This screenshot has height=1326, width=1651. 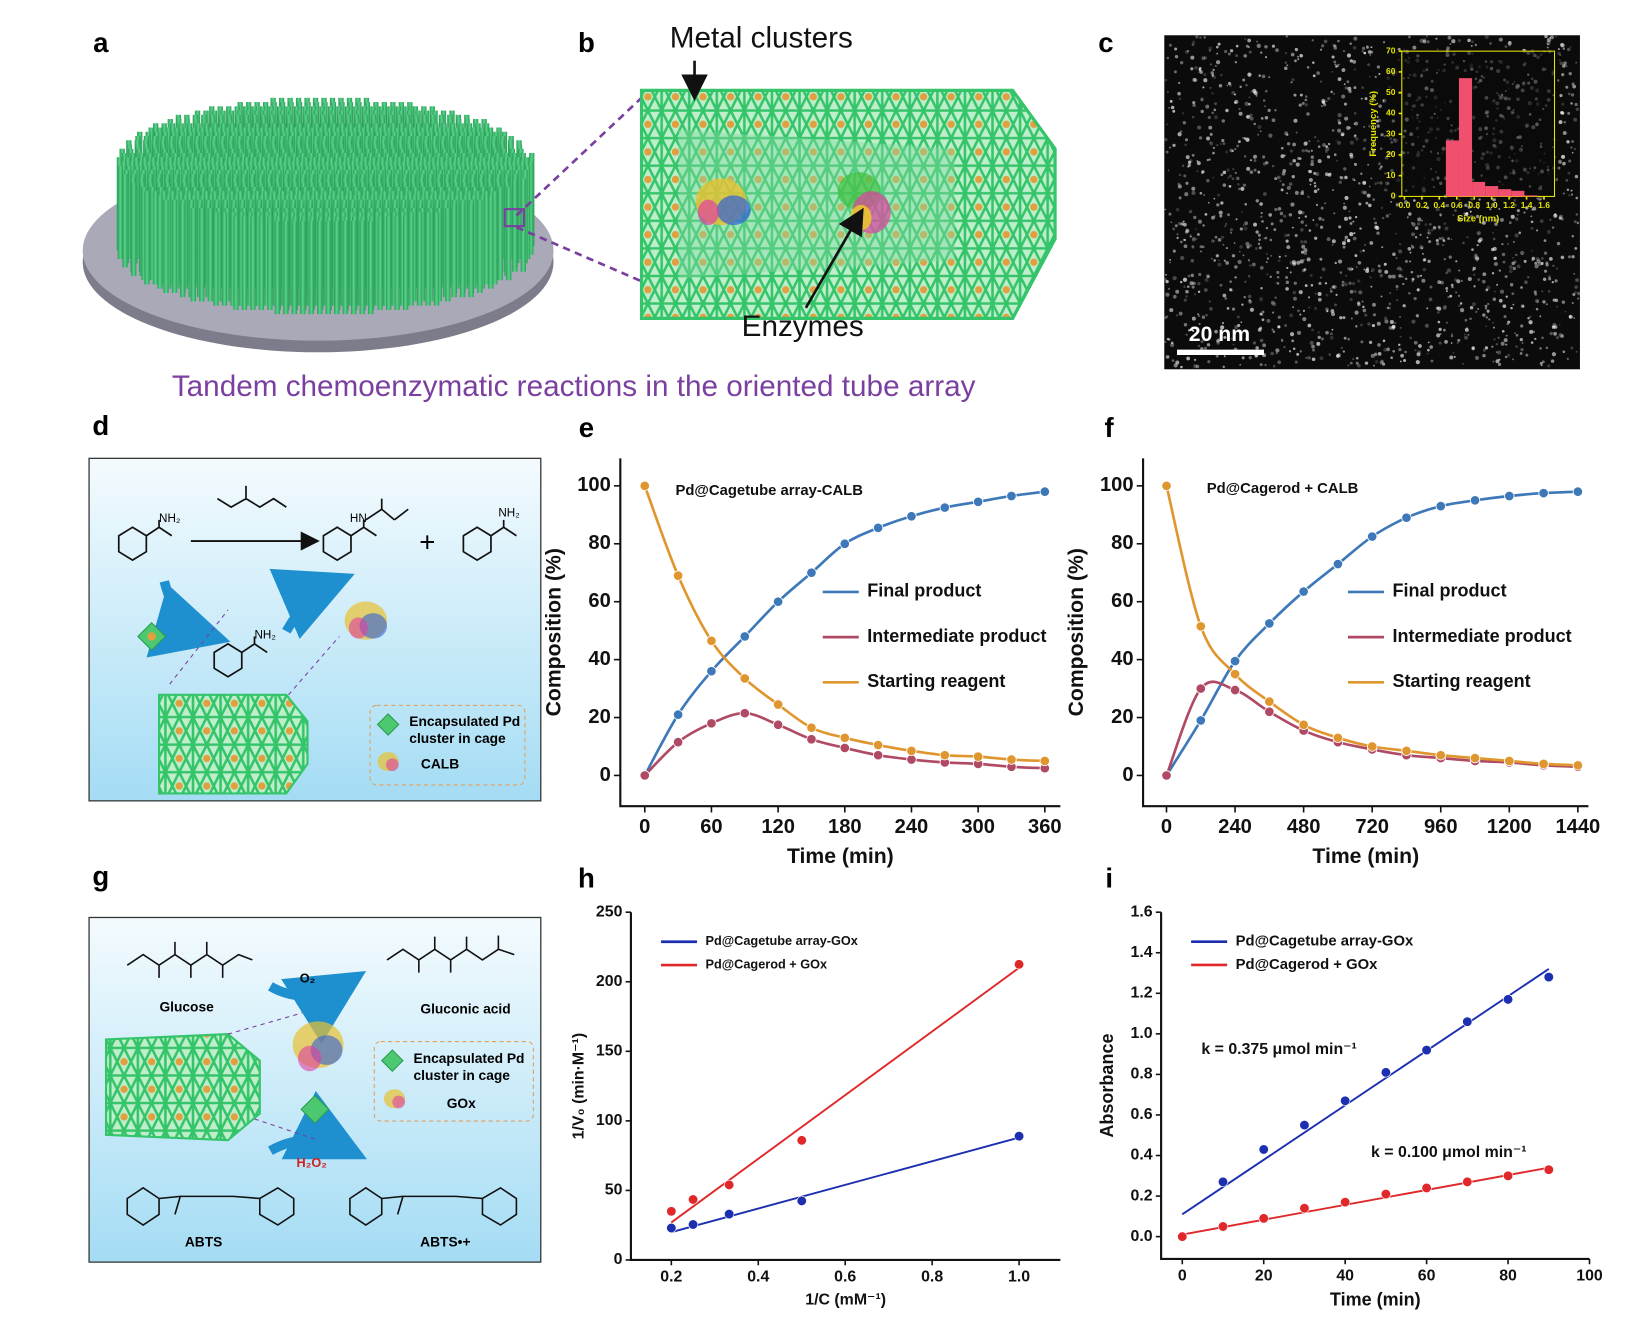 I want to click on panel-label: d, so click(x=100, y=425).